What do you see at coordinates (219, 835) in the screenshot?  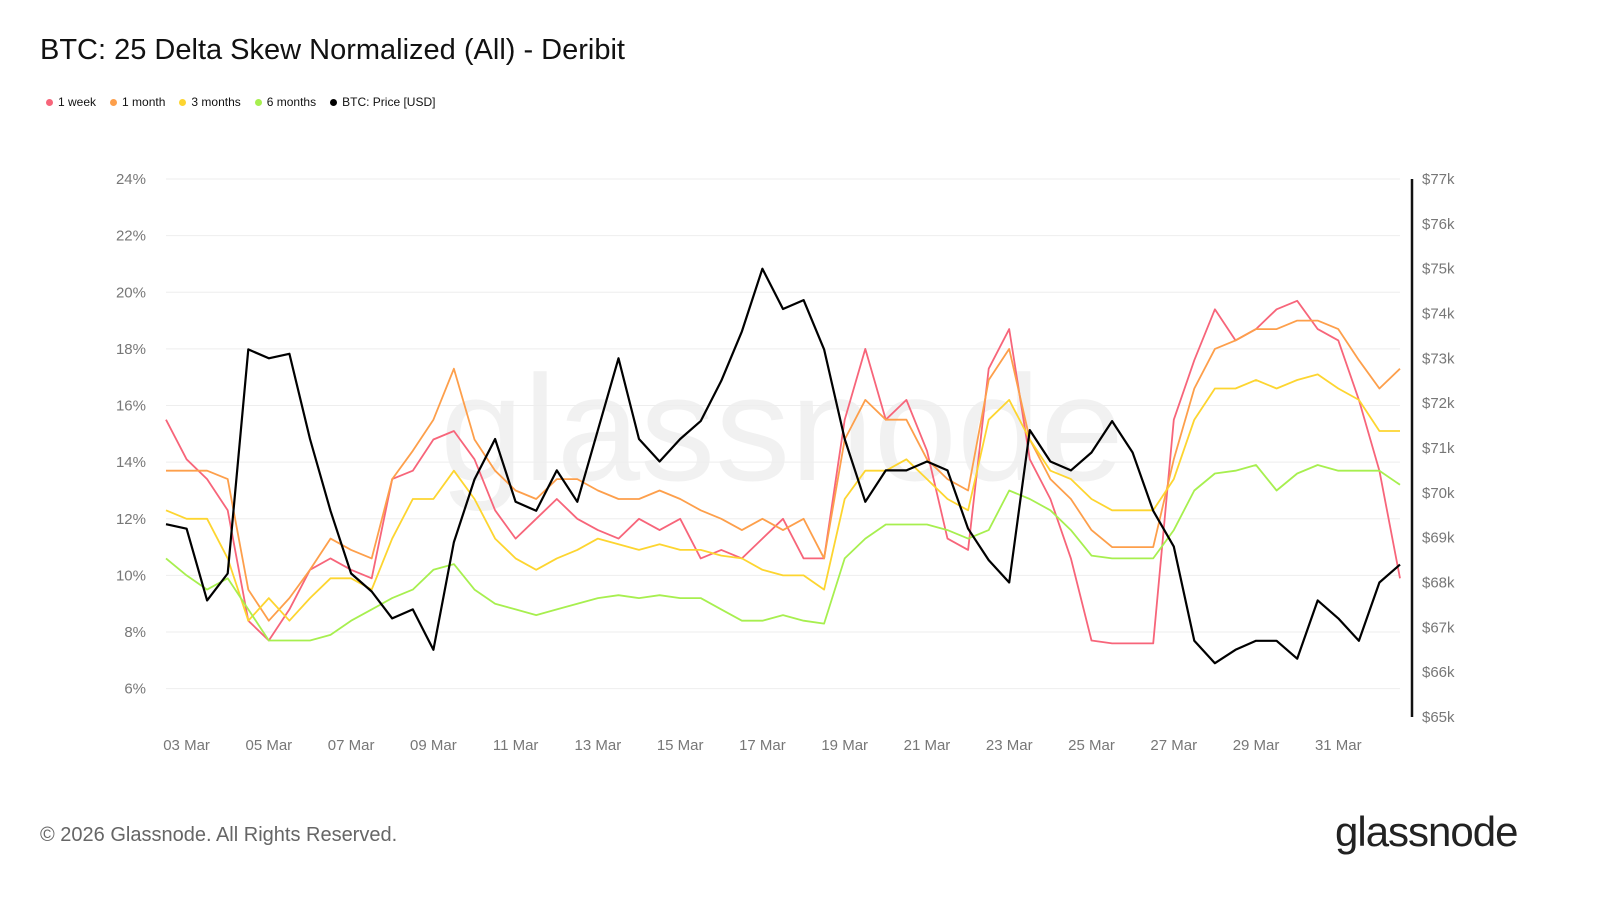 I see `copyright: © 2026 Glassnode. All Rights Reserved.` at bounding box center [219, 835].